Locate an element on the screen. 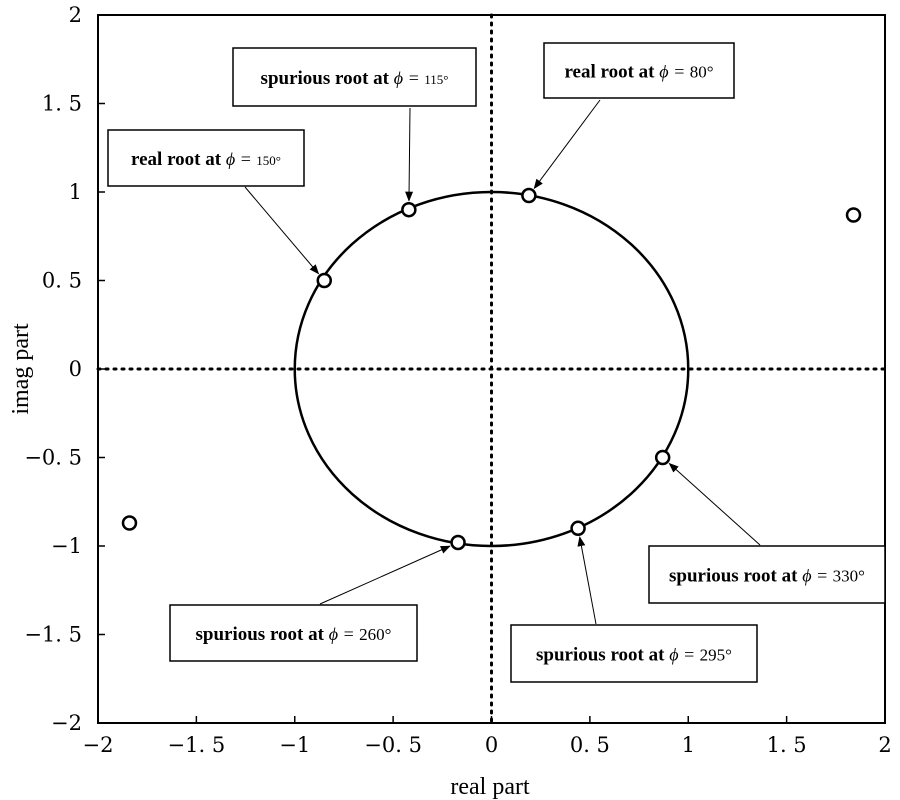  x-tick-label: −1. 5 is located at coordinates (197, 745).